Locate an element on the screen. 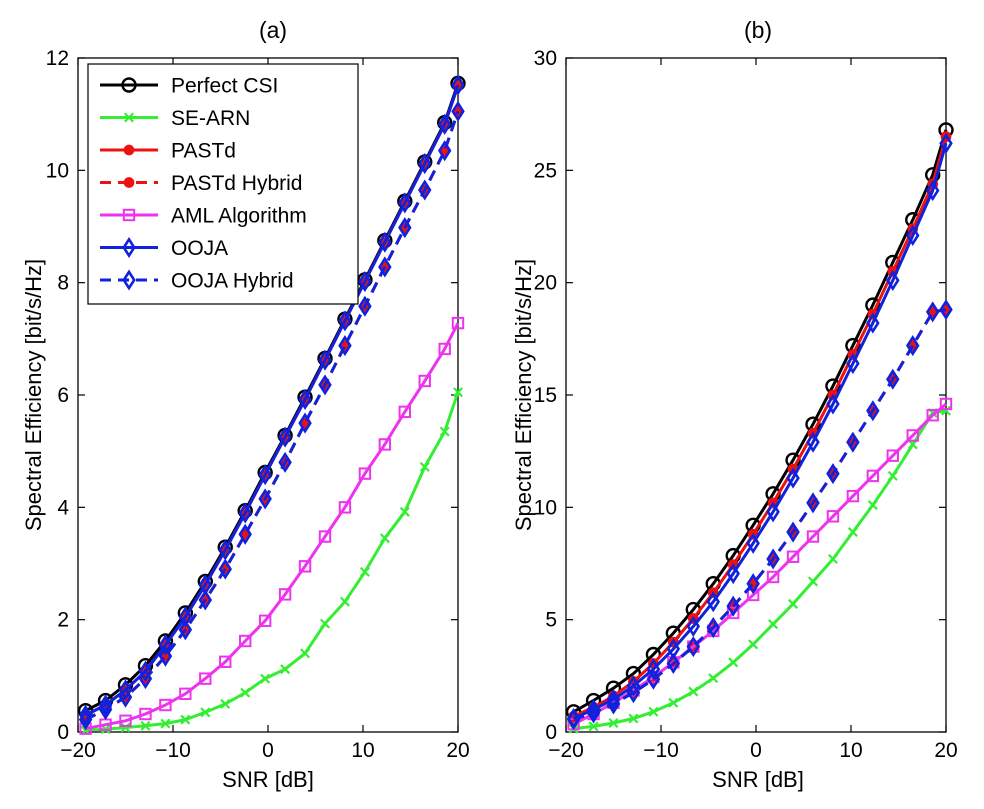 The width and height of the screenshot is (984, 809). panel-a-title: (a) is located at coordinates (273, 30).